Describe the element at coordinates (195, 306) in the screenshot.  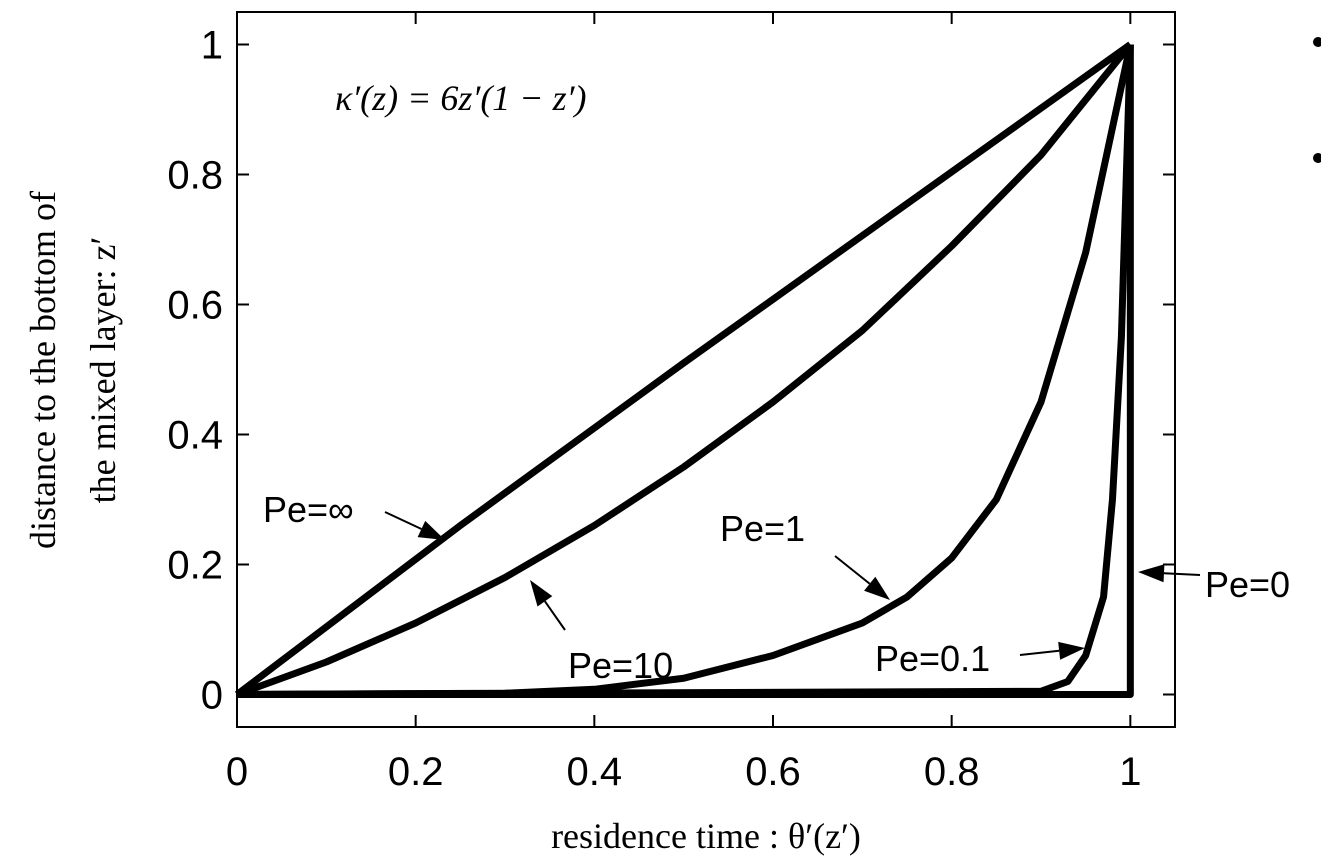
I see `y-tick-label: 0.6` at that location.